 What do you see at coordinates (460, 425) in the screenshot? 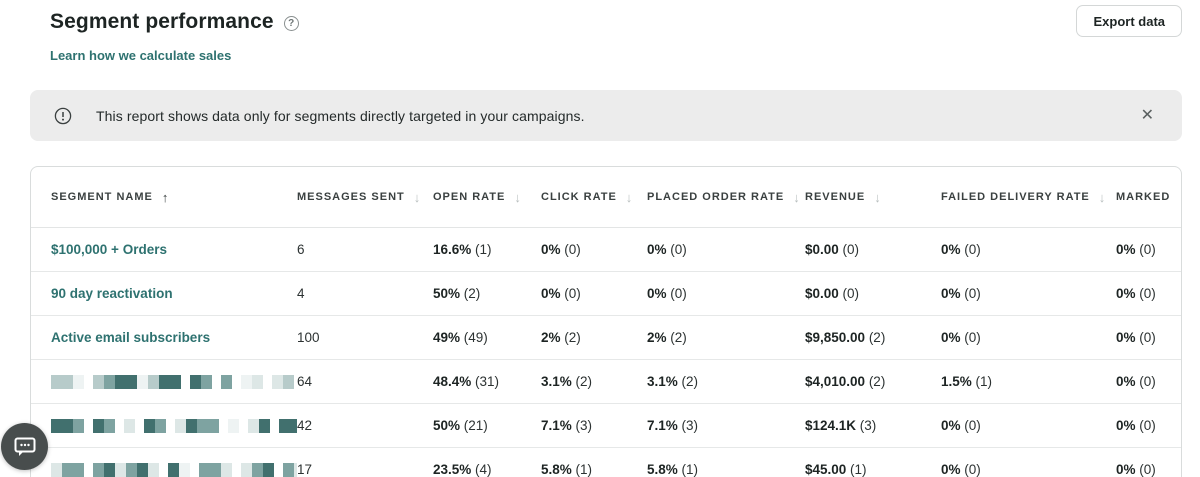
I see `open-rate-cell: 50% (21)` at bounding box center [460, 425].